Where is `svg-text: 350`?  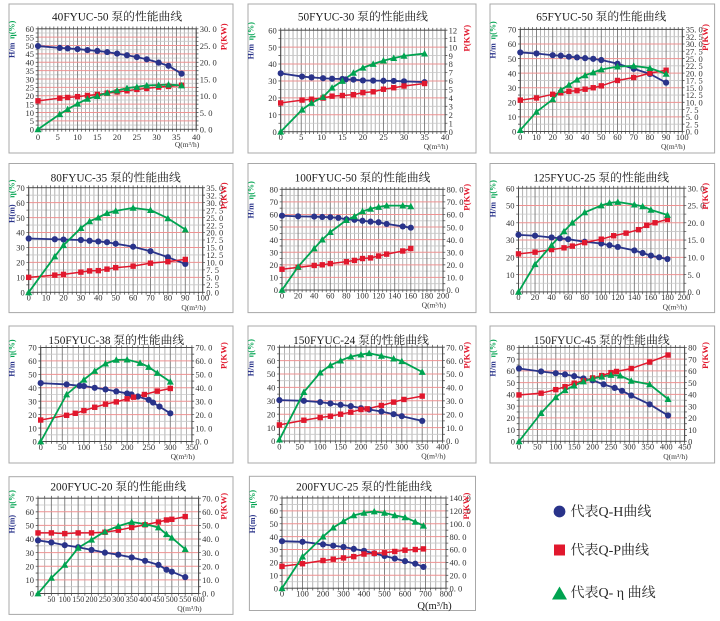 svg-text: 350 is located at coordinates (132, 599).